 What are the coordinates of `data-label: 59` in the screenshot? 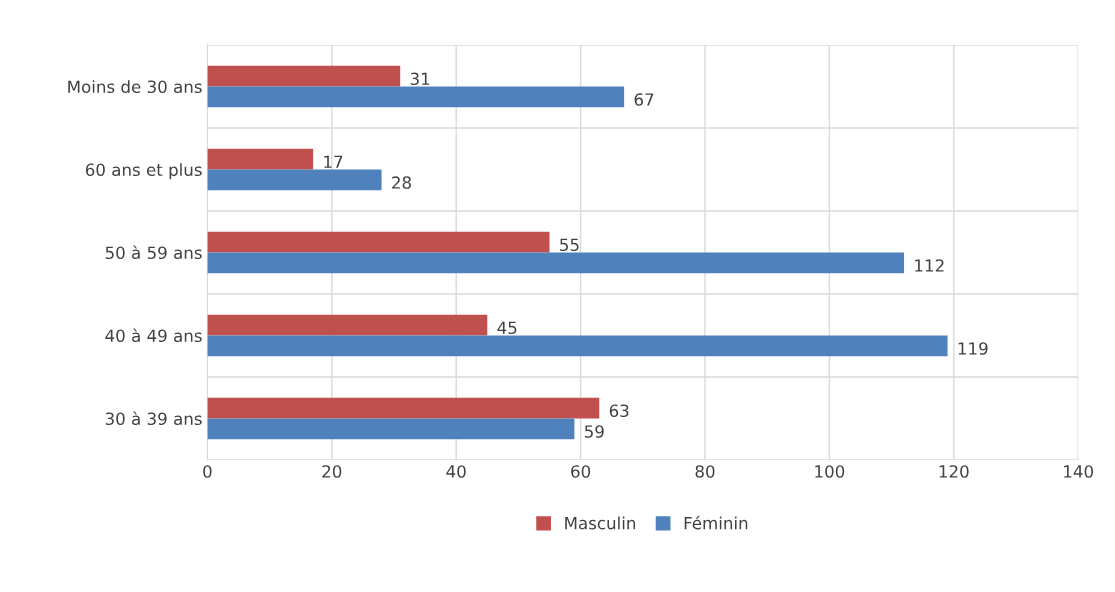 It's located at (594, 431).